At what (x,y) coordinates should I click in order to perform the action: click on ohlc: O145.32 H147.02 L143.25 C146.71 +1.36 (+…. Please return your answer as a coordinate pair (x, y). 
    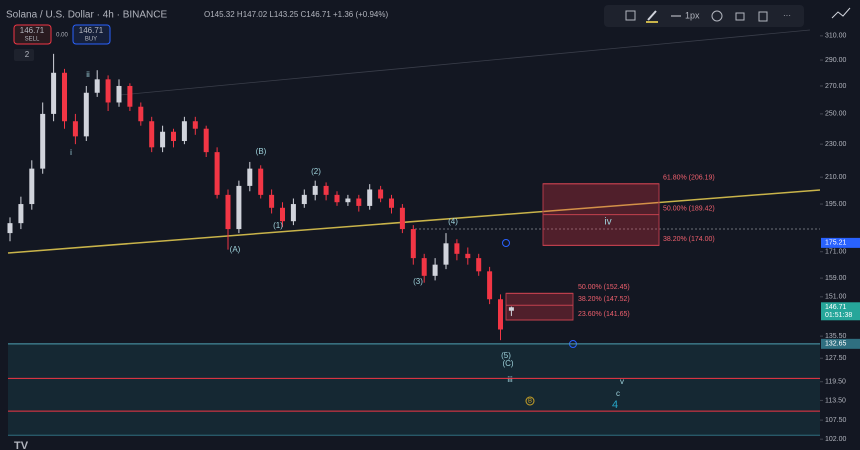
    Looking at the image, I should click on (296, 14).